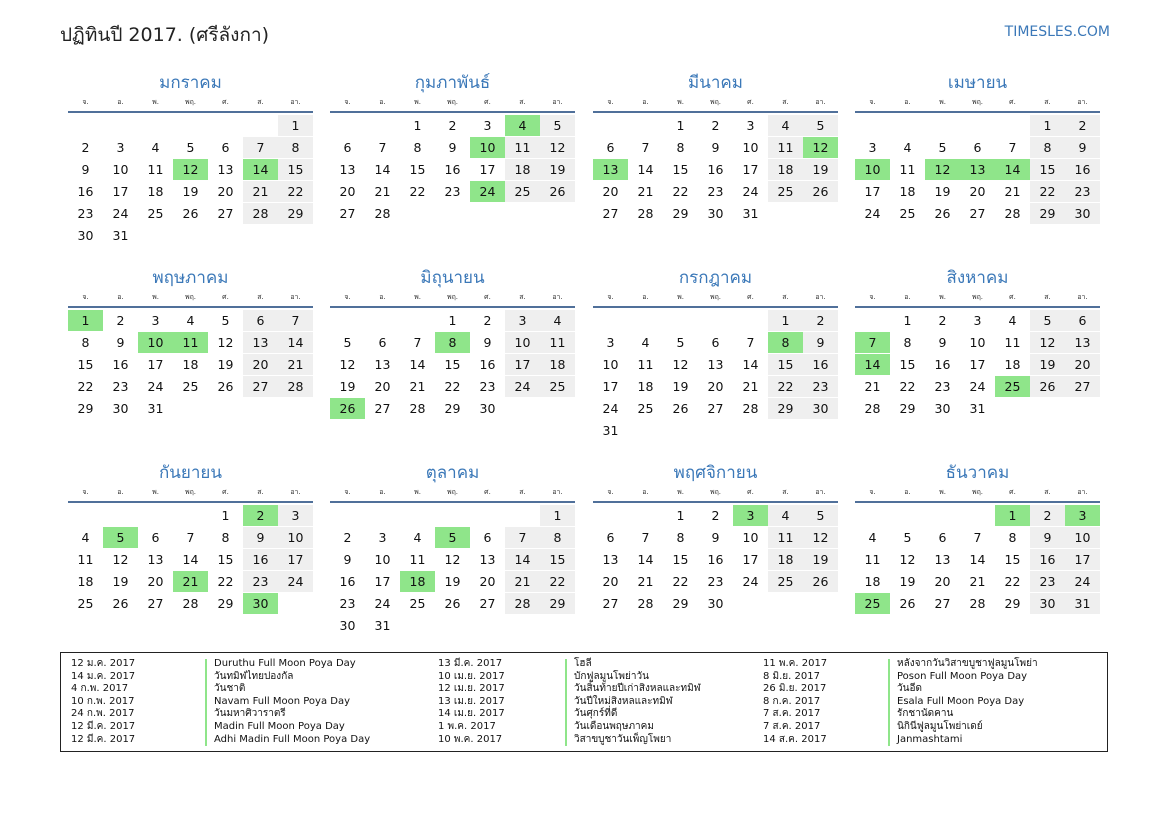 The width and height of the screenshot is (1169, 827). What do you see at coordinates (557, 559) in the screenshot?
I see `day-cell: 15` at bounding box center [557, 559].